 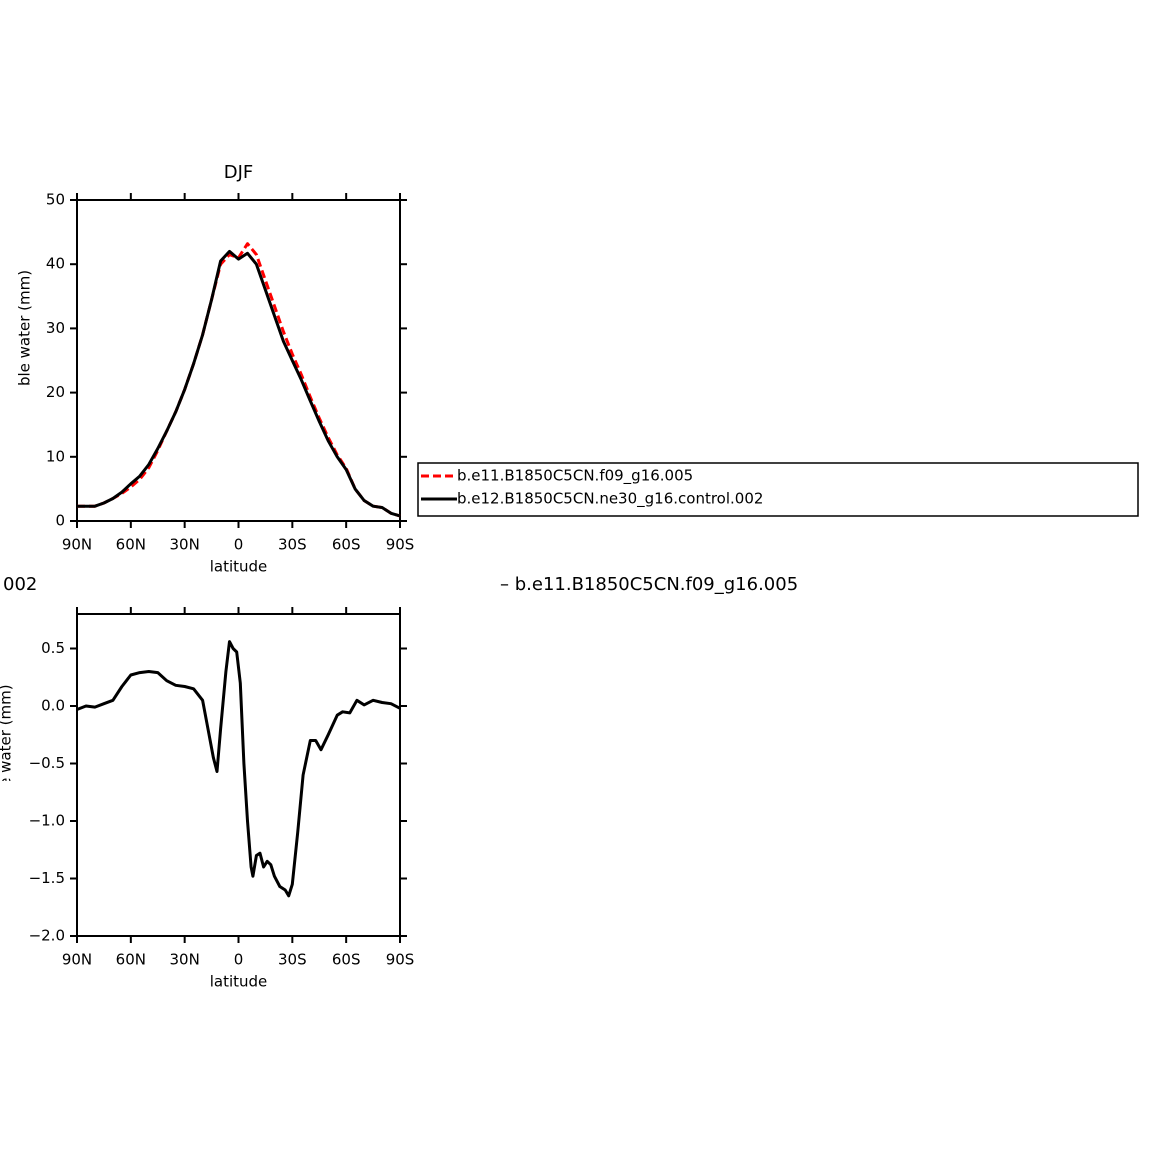 I want to click on y-tick-label: 0.5, so click(x=53, y=648).